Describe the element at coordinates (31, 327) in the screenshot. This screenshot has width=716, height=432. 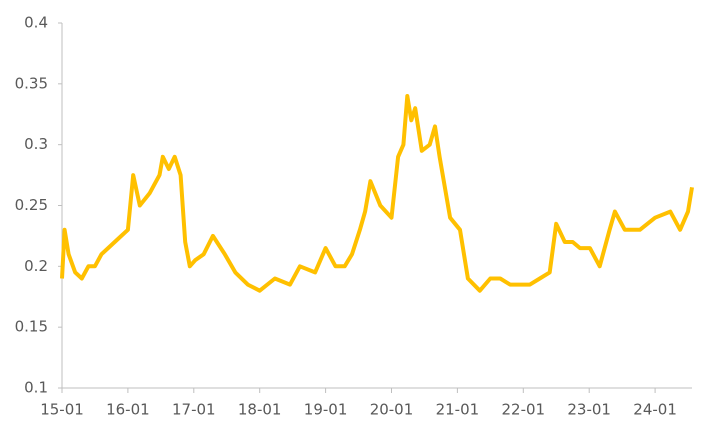
I see `y-tick-label: 0.15` at that location.